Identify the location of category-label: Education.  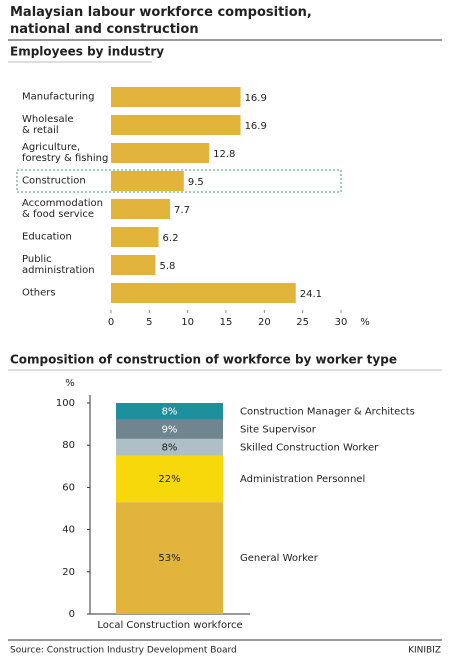
(47, 237).